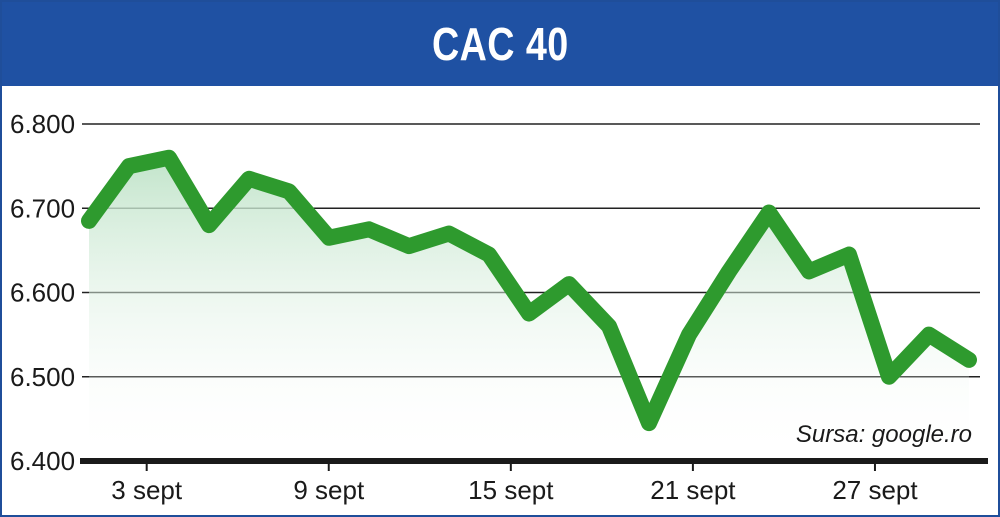  Describe the element at coordinates (693, 490) in the screenshot. I see `x-tick-label: 21 sept` at that location.